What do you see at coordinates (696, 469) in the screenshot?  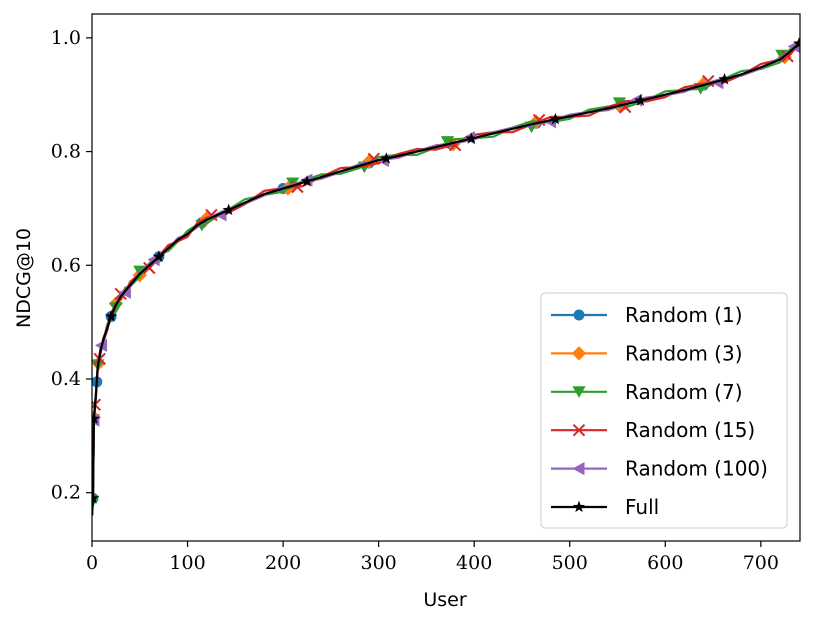 I see `legend-label: Random (100)` at bounding box center [696, 469].